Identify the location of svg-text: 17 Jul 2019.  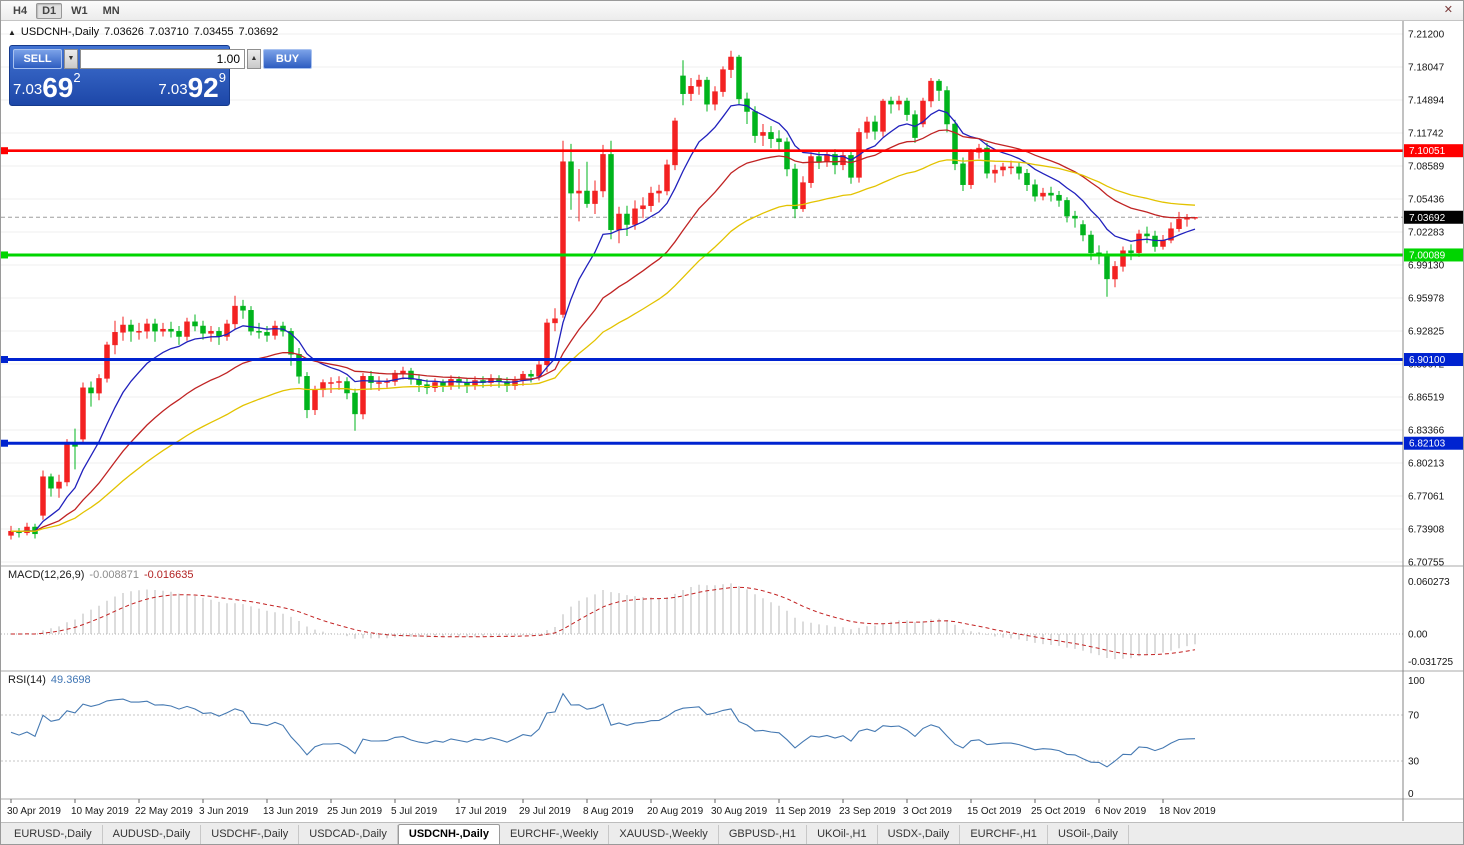
(481, 811).